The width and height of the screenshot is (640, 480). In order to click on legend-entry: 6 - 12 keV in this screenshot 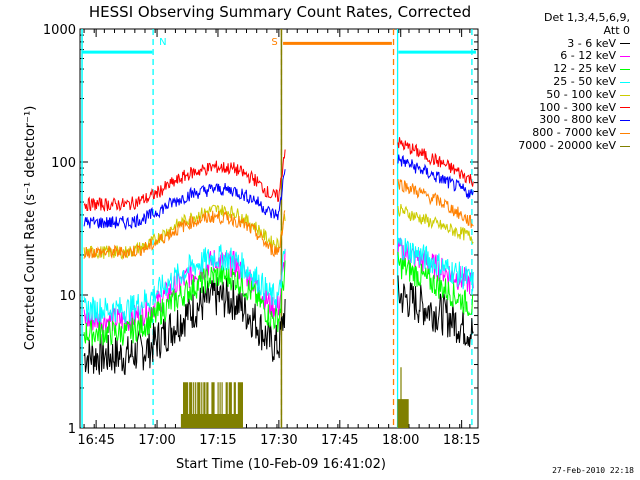, I will do `click(550, 56)`.